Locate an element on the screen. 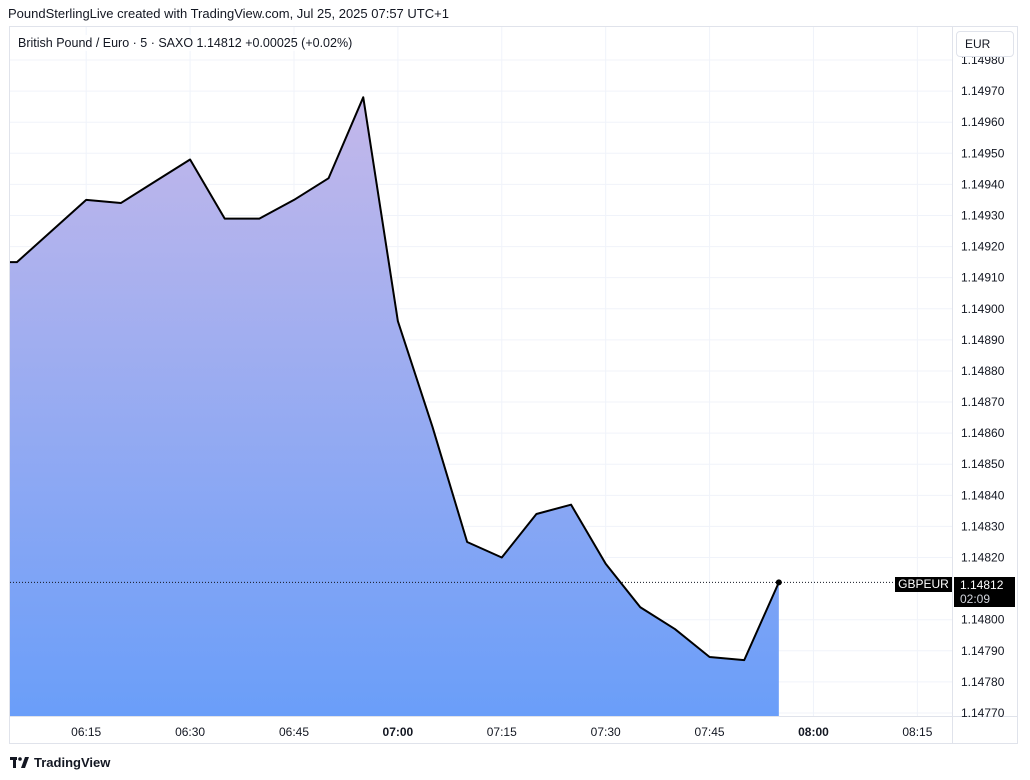 This screenshot has height=780, width=1030. footer-brand: TradingView is located at coordinates (60, 762).